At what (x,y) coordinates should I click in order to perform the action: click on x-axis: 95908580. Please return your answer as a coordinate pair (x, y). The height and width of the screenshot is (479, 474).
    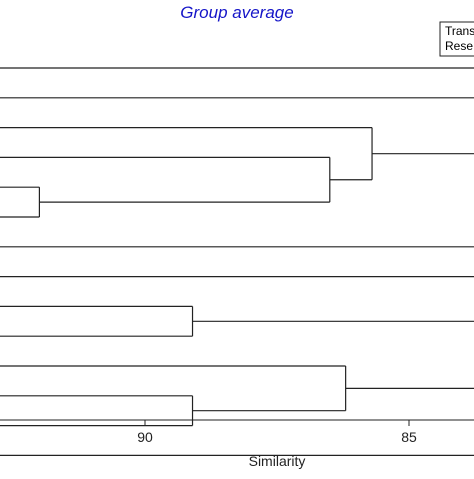
    Looking at the image, I should click on (237, 432).